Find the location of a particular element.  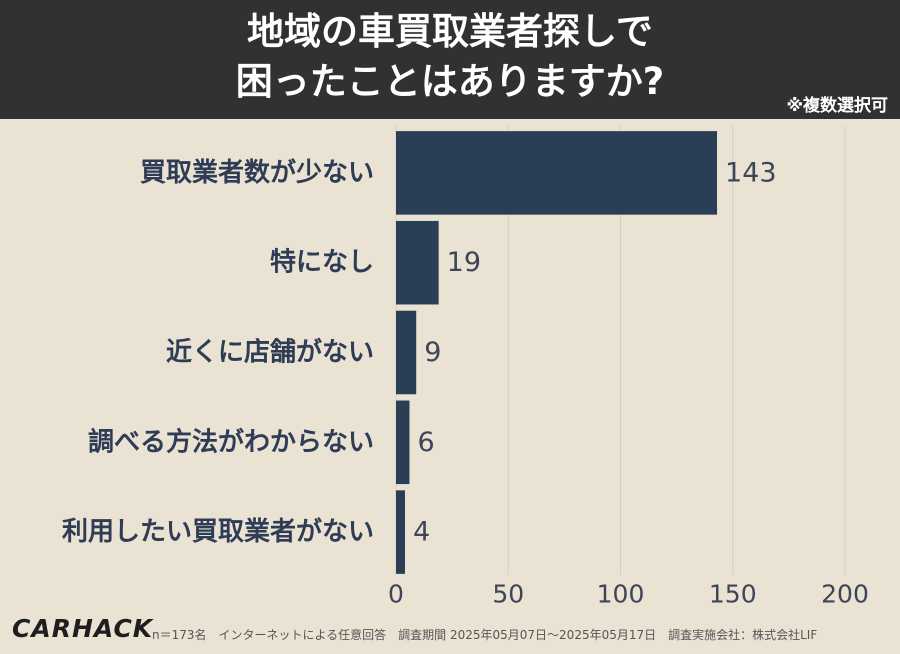

x-tick-label: 50 is located at coordinates (508, 594).